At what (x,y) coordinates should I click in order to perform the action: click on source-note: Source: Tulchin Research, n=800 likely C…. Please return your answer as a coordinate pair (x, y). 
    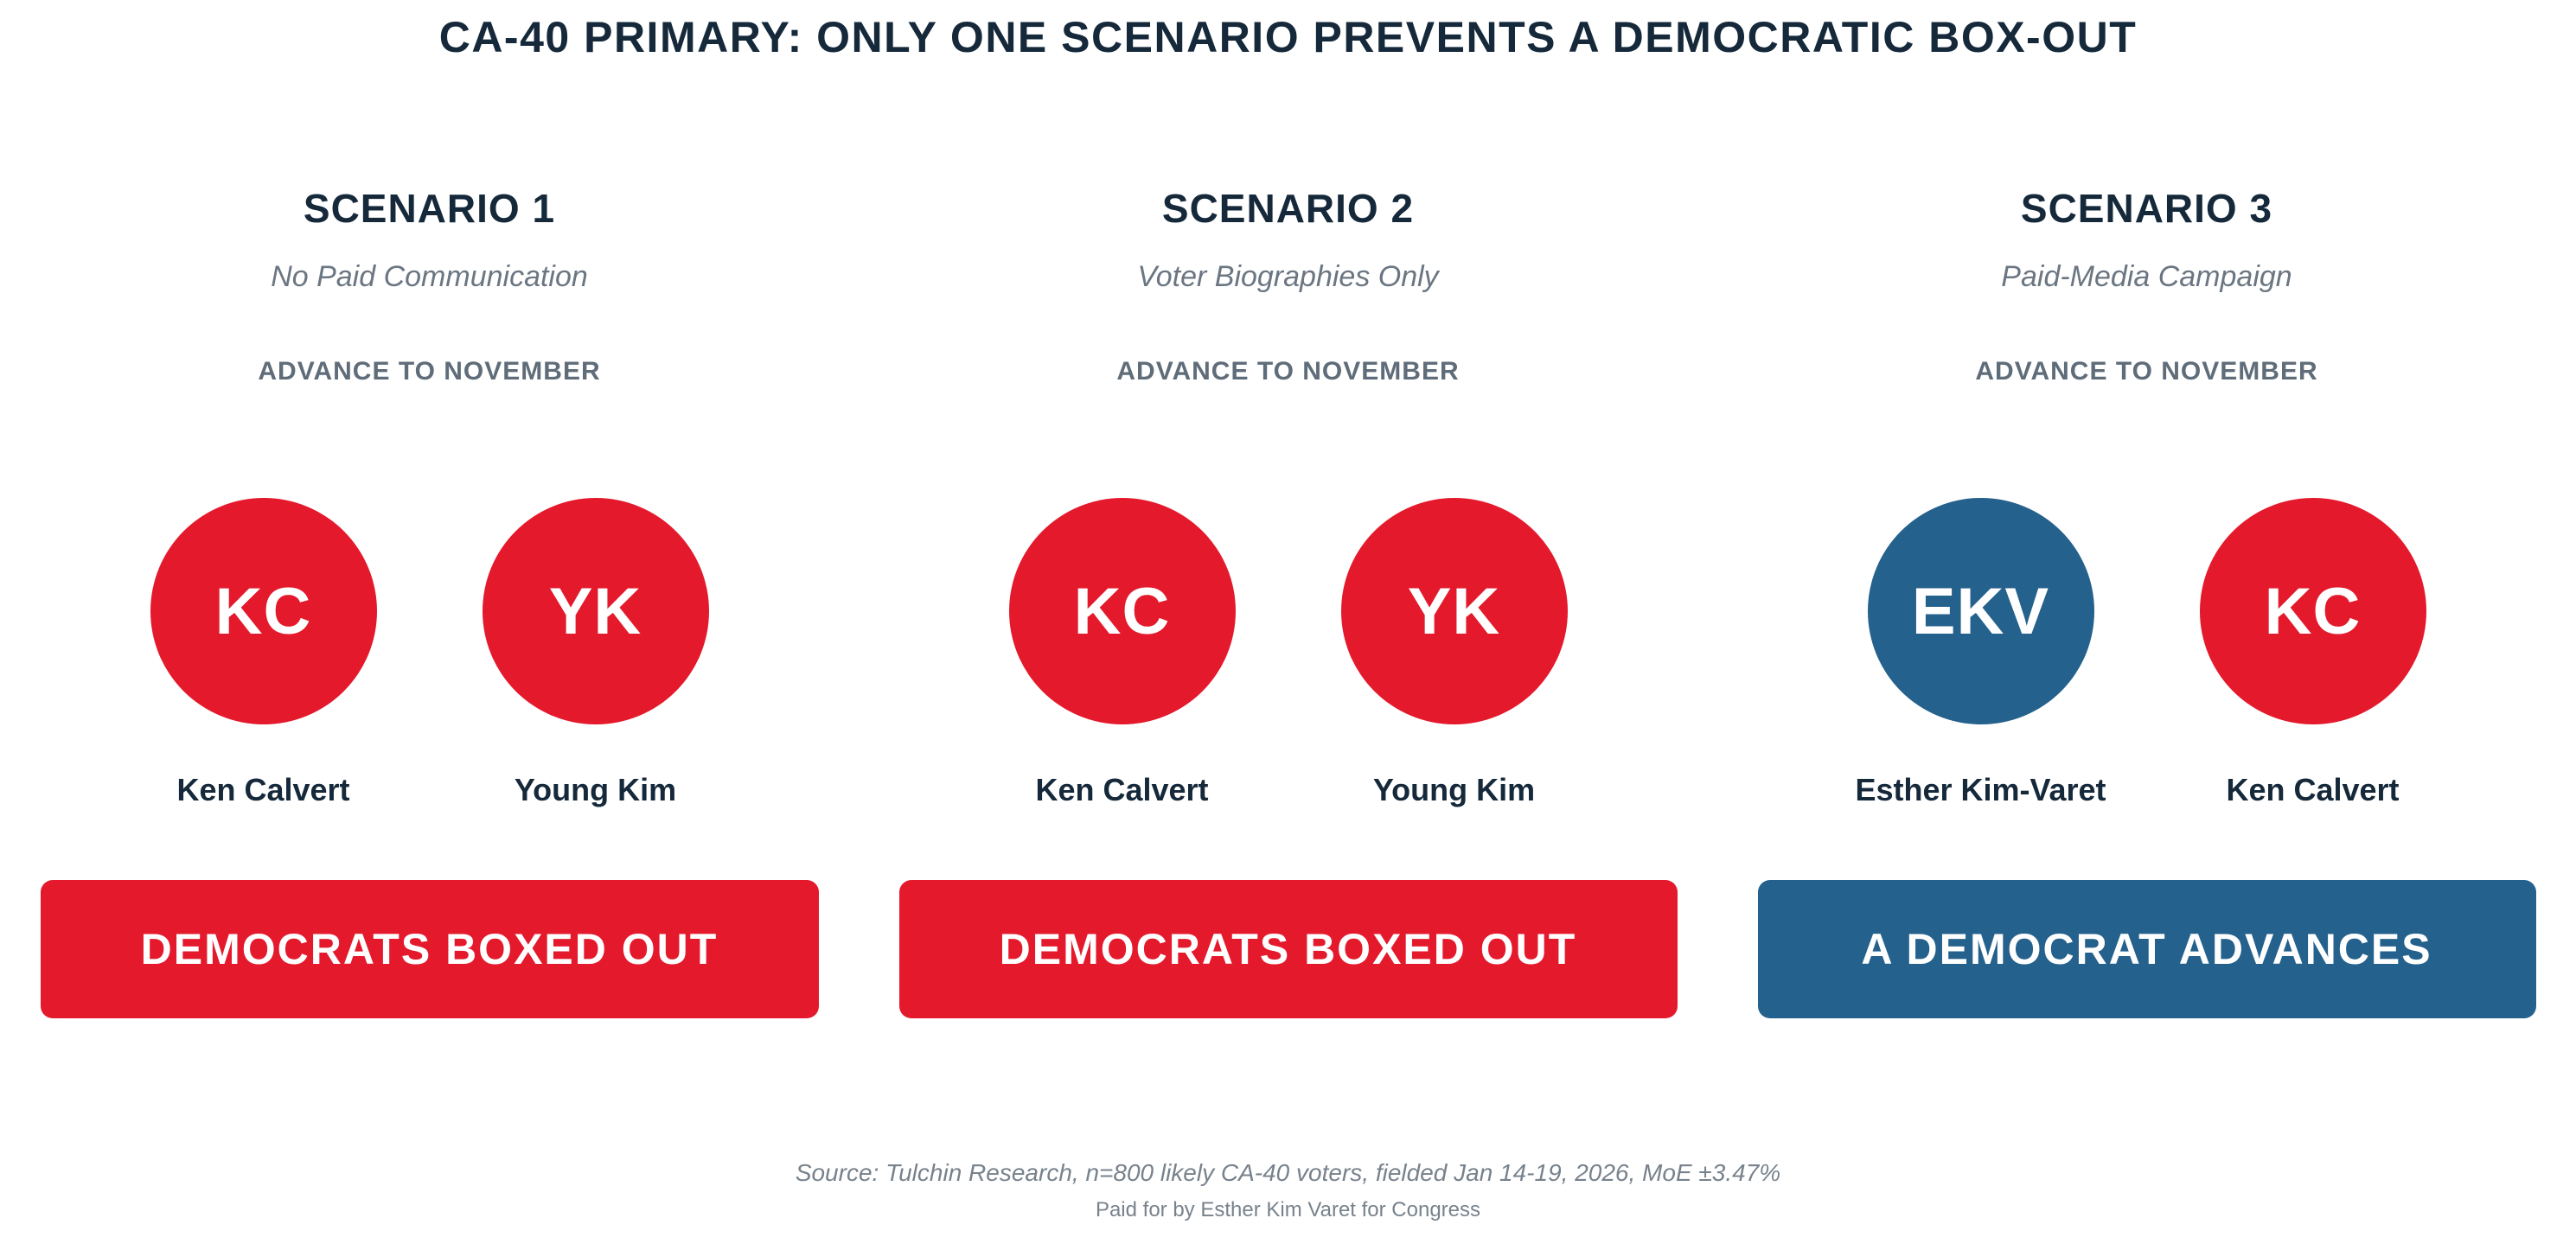
    Looking at the image, I should click on (1288, 1172).